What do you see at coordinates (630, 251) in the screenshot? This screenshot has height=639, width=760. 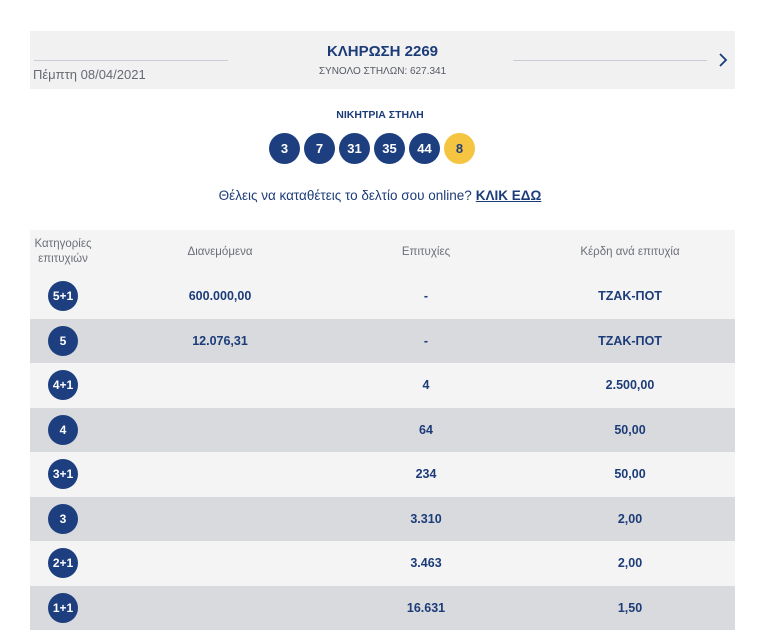 I see `header-prize: Κέρδη ανά επιτυχία` at bounding box center [630, 251].